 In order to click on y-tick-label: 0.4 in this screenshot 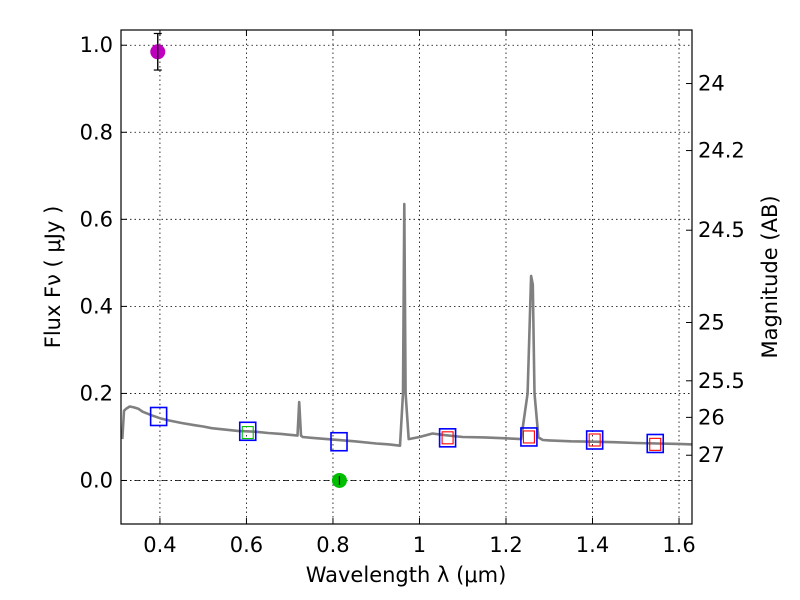, I will do `click(96, 306)`.